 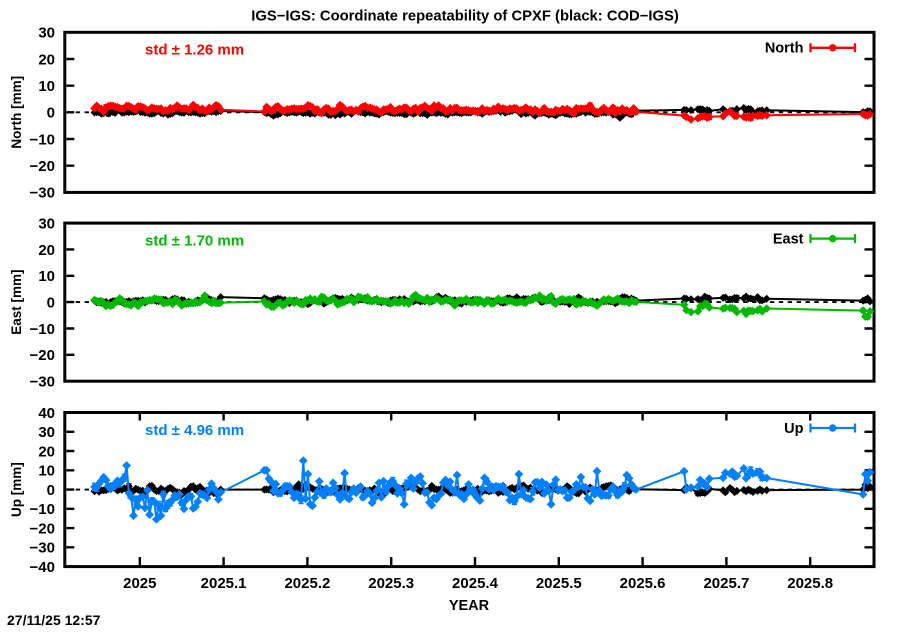 I want to click on svg-text: YEAR, so click(x=469, y=606).